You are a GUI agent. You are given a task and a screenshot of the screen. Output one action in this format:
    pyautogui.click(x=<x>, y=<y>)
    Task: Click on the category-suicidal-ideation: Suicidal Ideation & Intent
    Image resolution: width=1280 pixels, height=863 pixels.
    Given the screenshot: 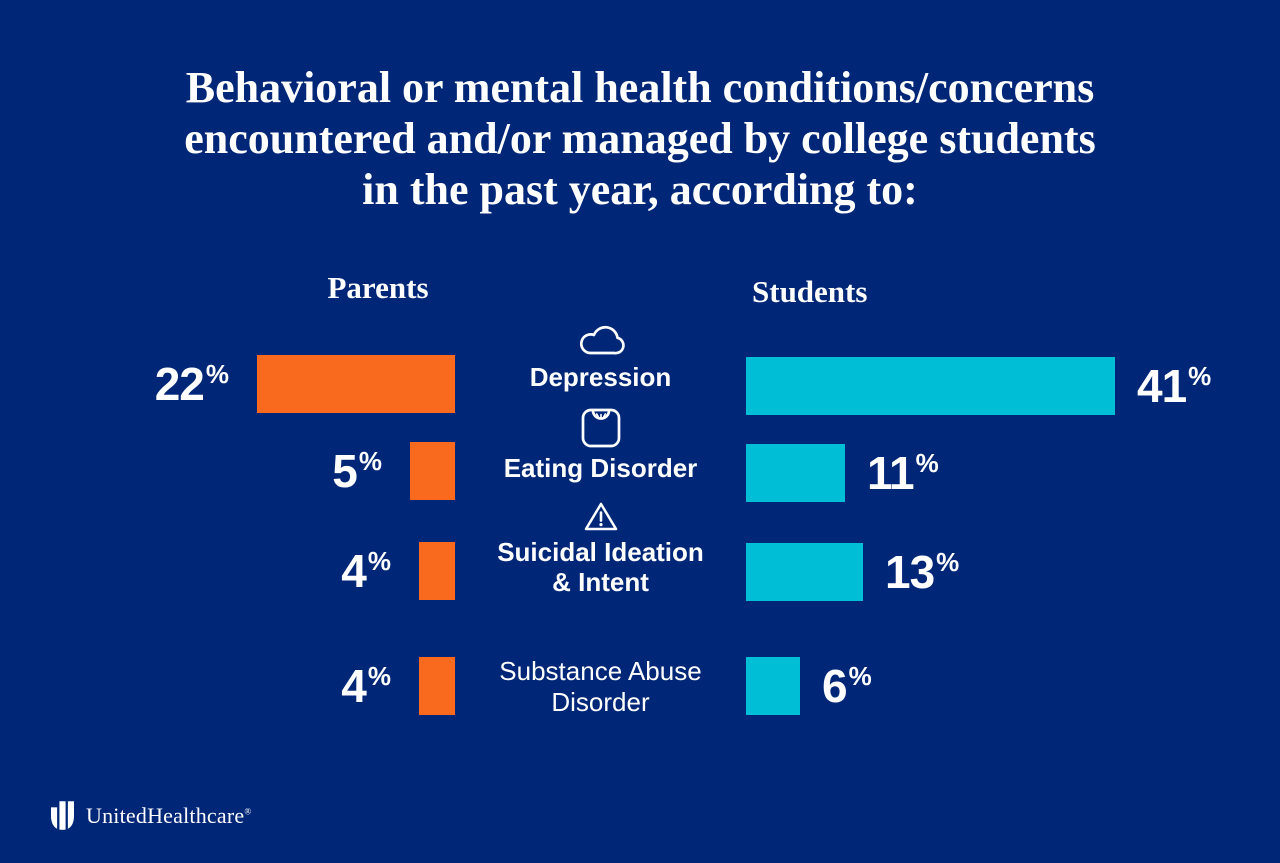 What is the action you would take?
    pyautogui.click(x=600, y=549)
    